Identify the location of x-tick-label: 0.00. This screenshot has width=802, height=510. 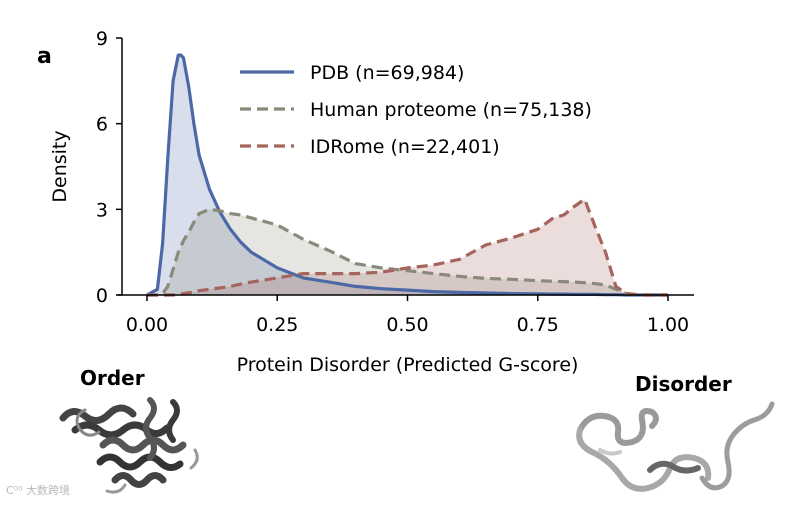
(147, 325).